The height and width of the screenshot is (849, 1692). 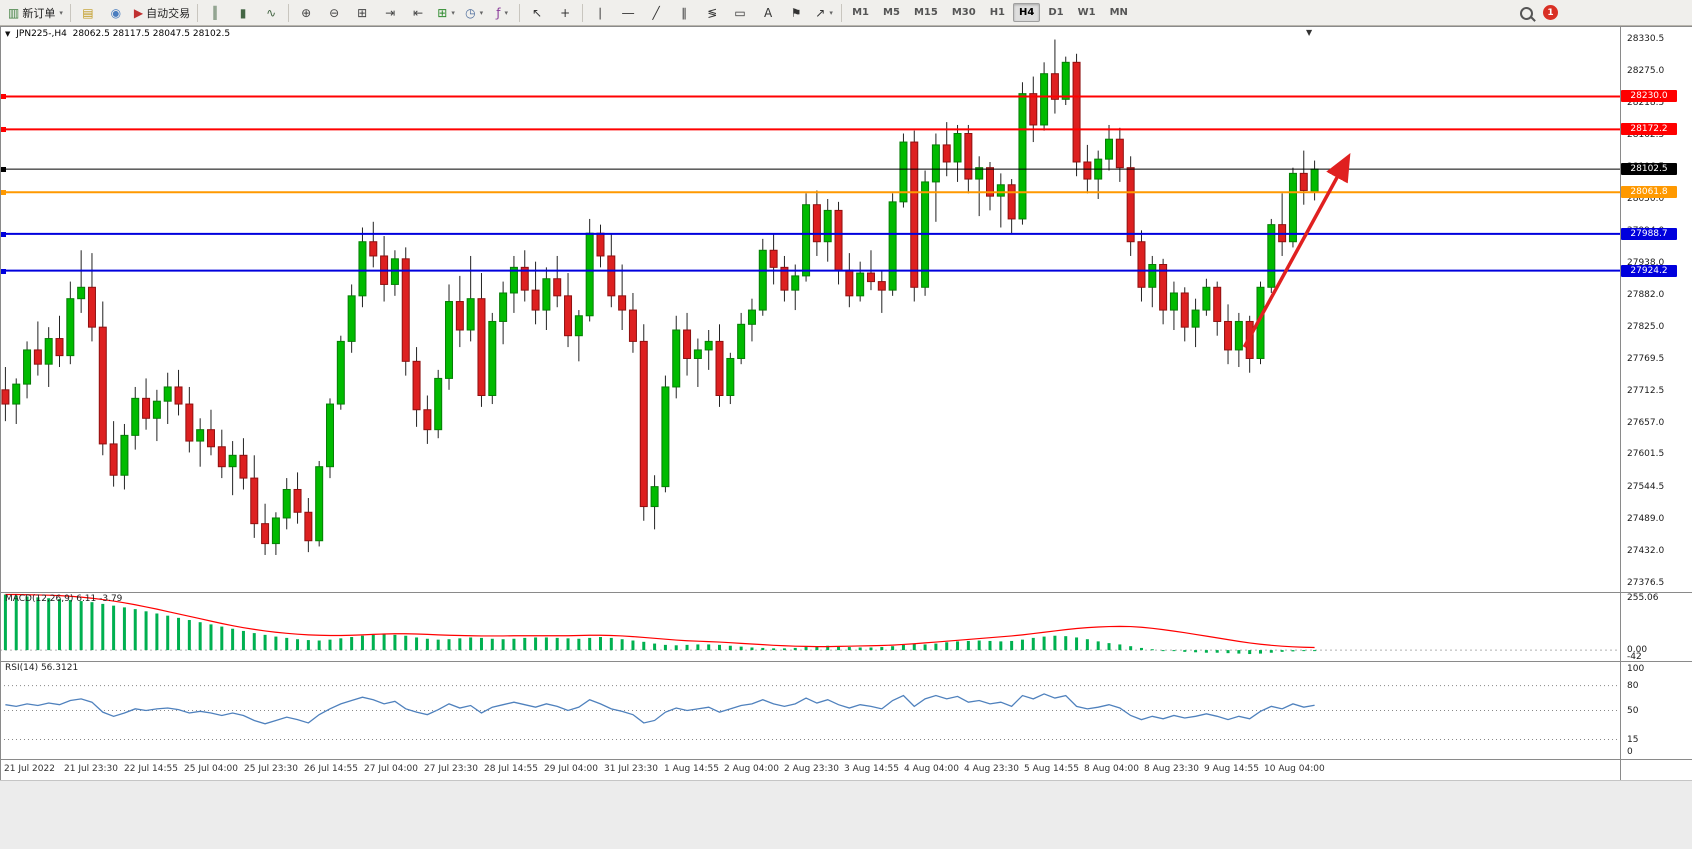 I want to click on macd-histogram, so click(x=660, y=624).